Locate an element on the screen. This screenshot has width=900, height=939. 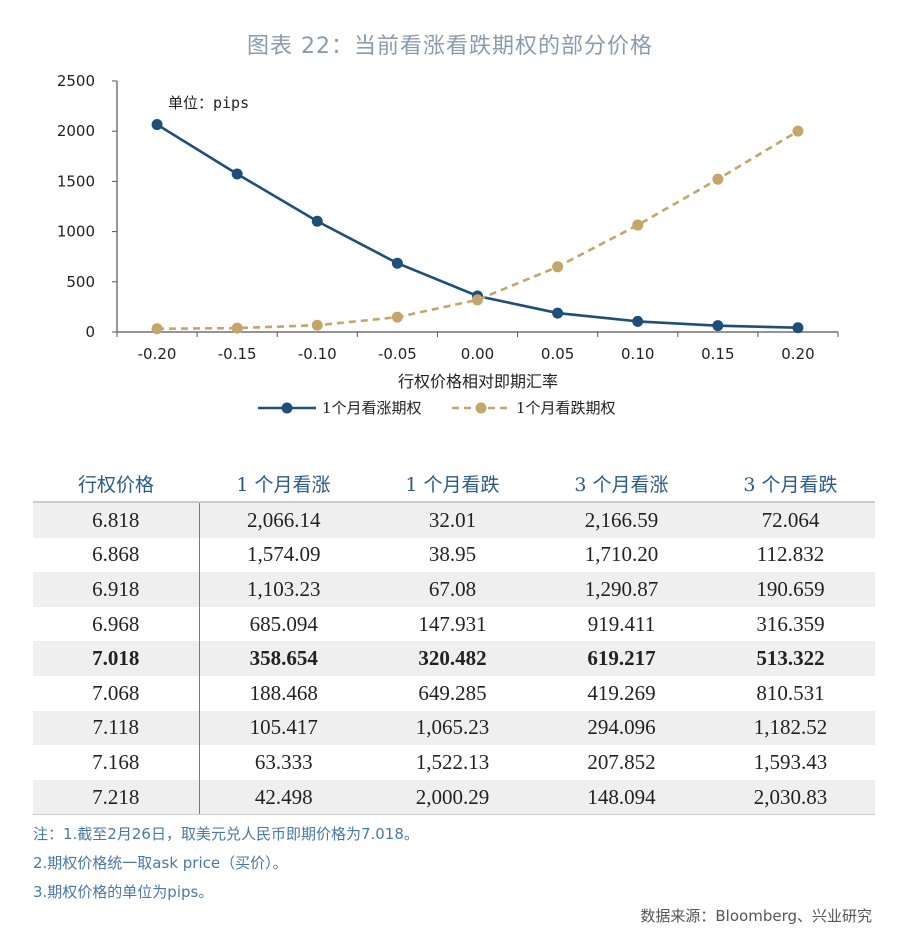
table-cell: 7.168 is located at coordinates (116, 762).